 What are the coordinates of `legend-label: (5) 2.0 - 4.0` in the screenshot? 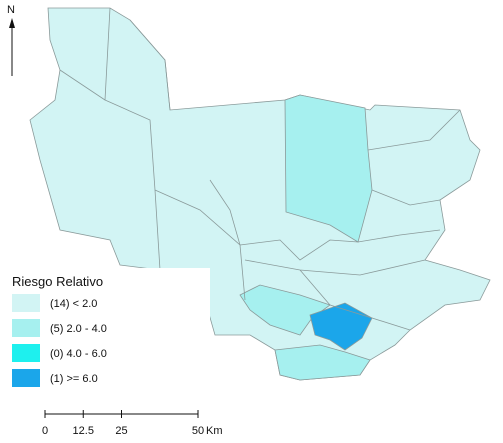 It's located at (78, 329).